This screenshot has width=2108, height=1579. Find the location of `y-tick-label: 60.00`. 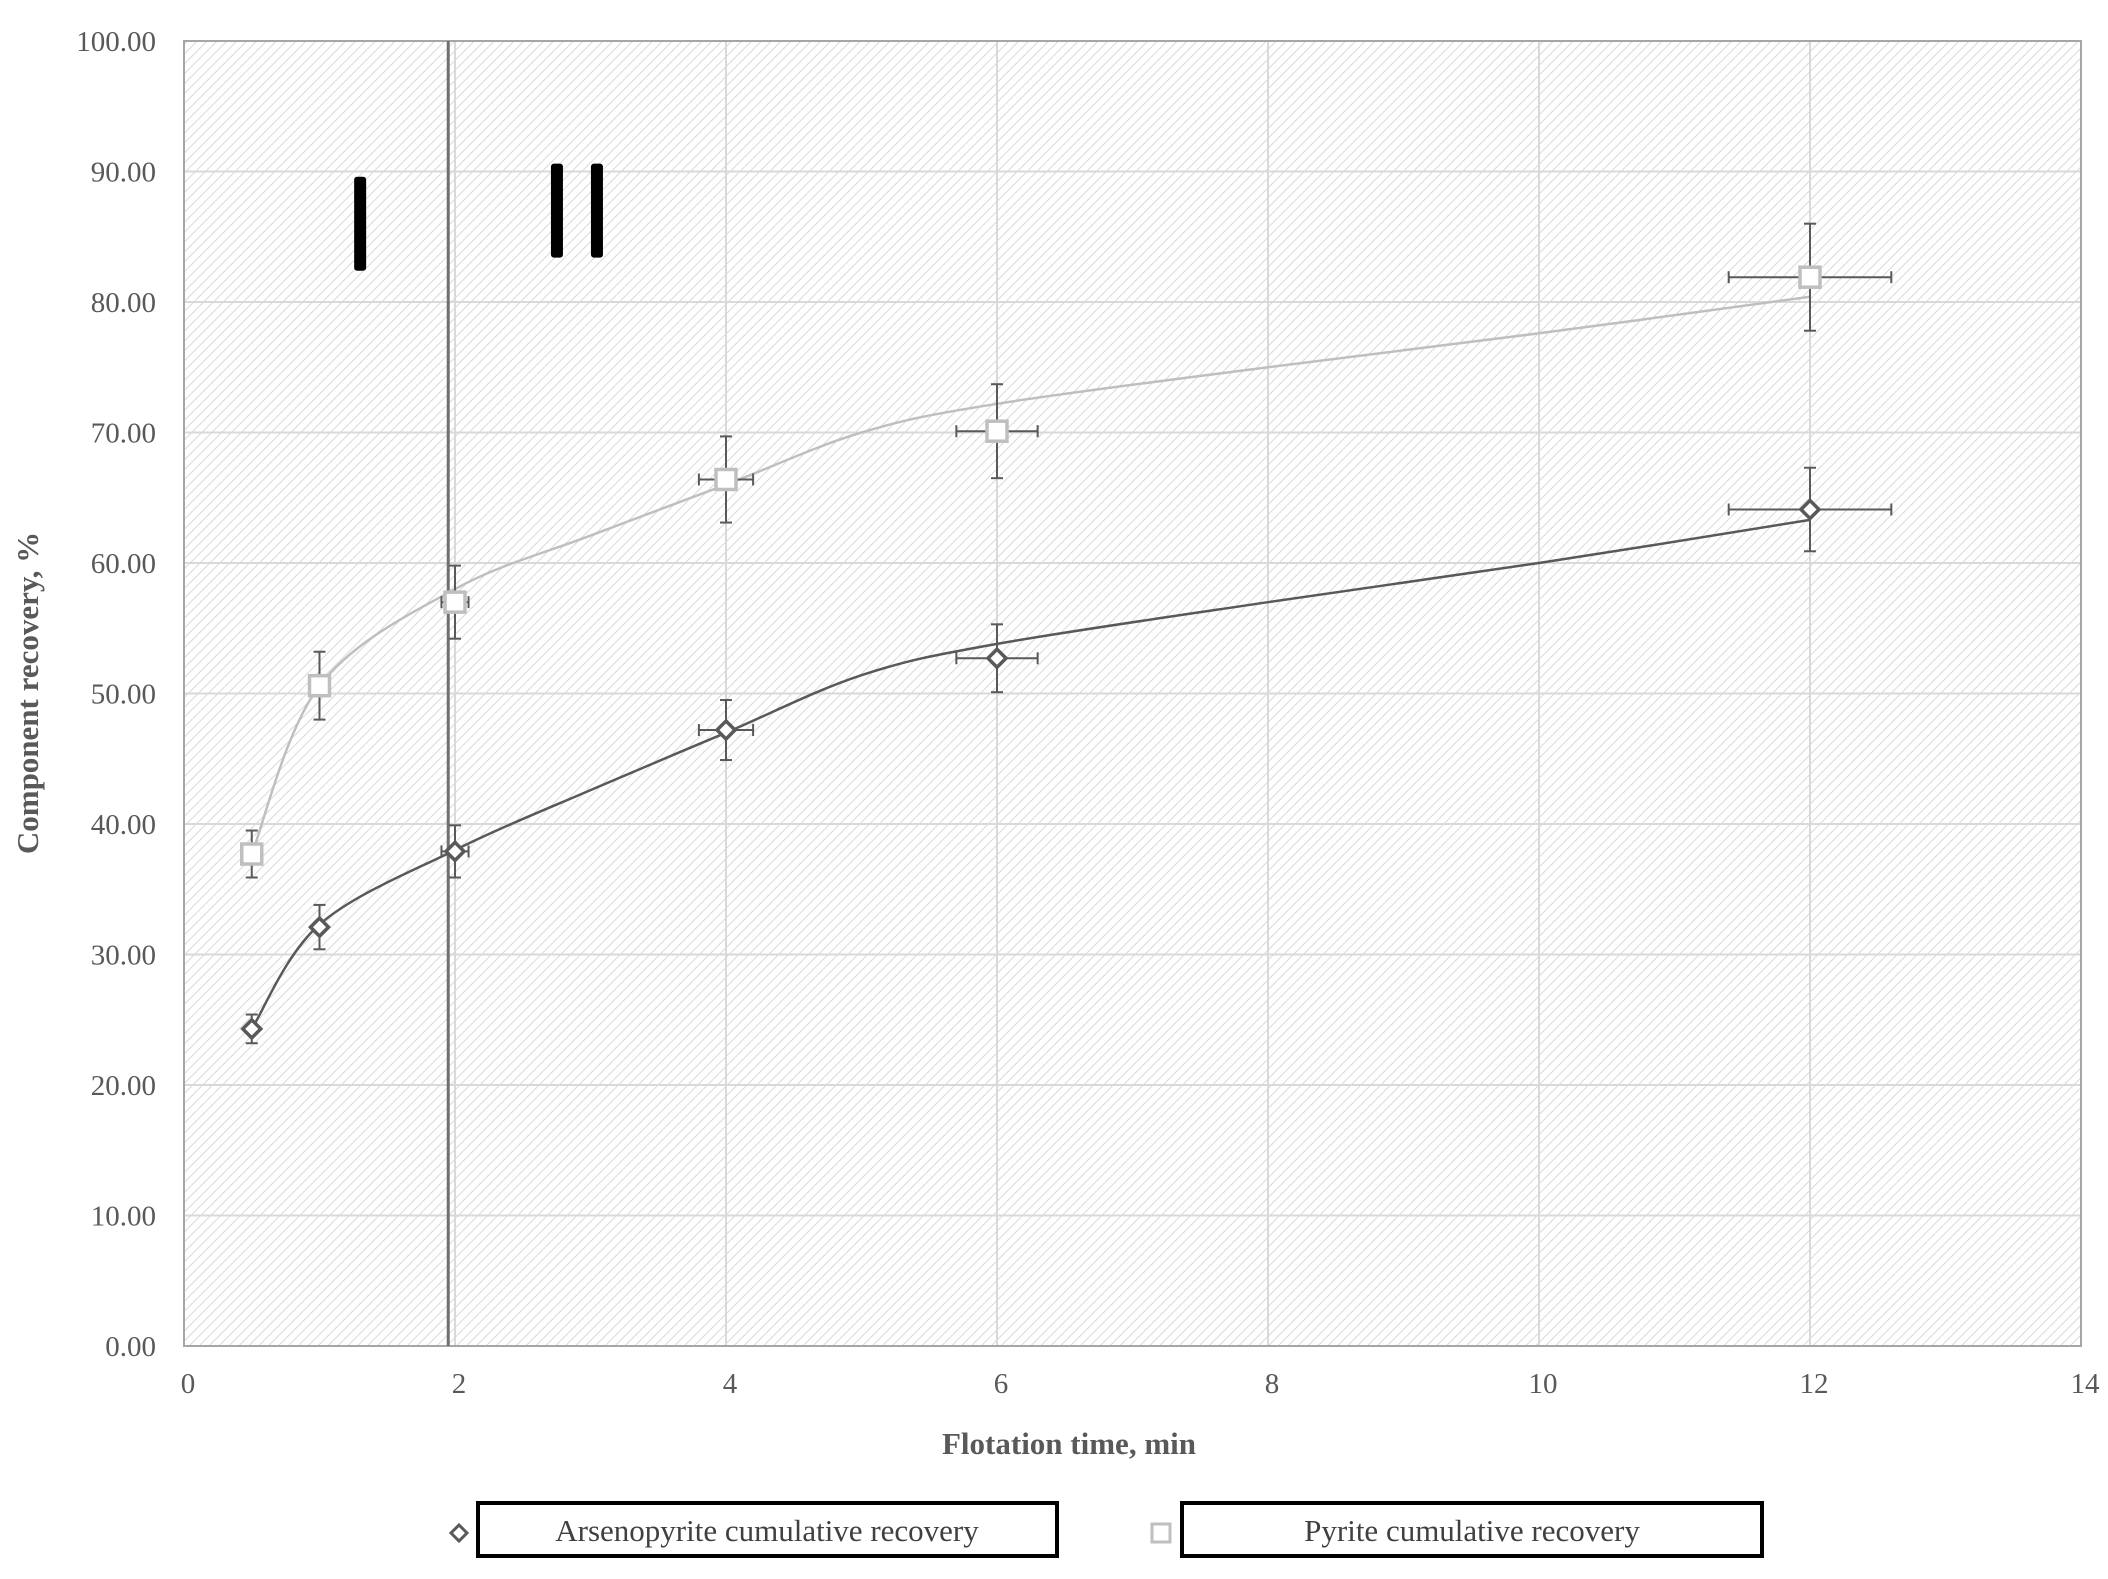

y-tick-label: 60.00 is located at coordinates (123, 564).